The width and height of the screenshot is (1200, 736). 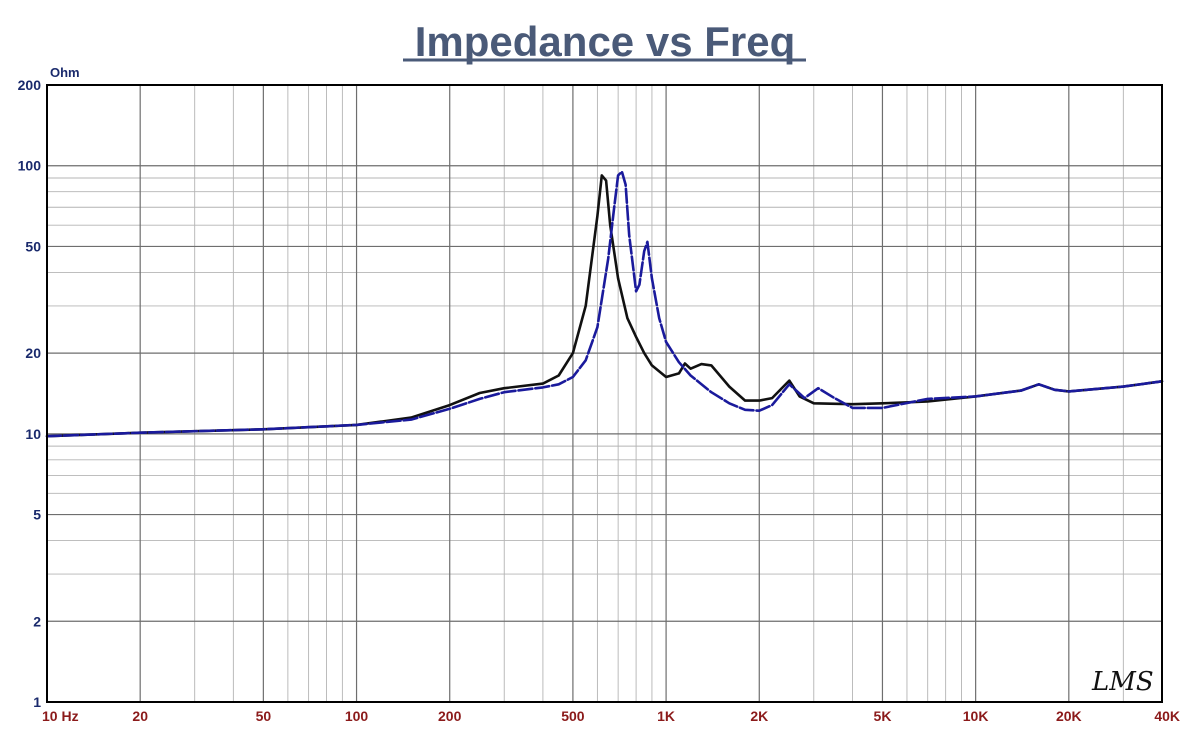 What do you see at coordinates (30, 166) in the screenshot?
I see `y-tick-label: 100` at bounding box center [30, 166].